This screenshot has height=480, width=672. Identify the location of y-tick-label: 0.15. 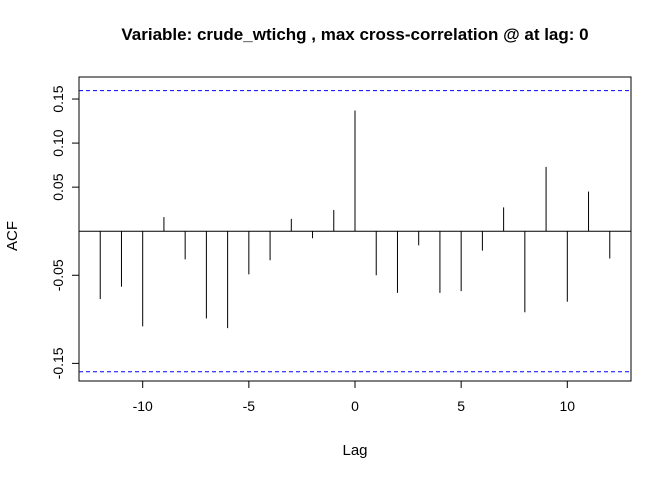
(58, 98).